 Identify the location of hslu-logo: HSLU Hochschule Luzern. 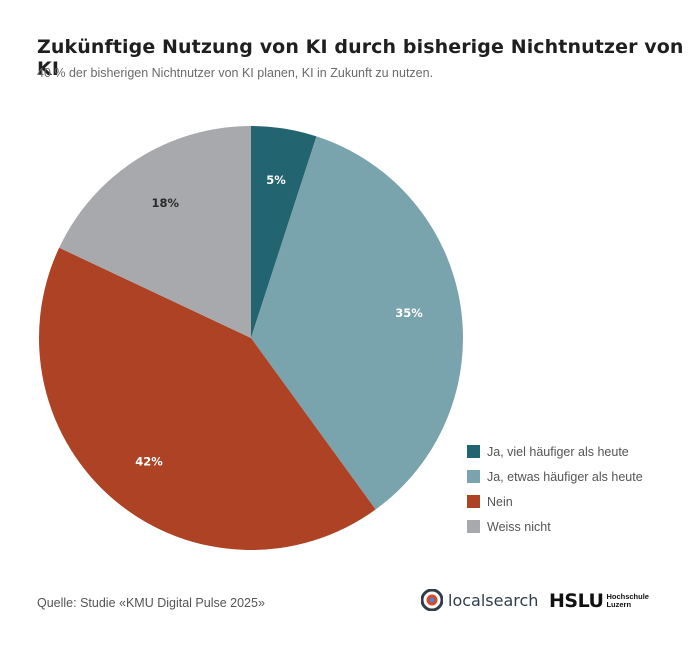
(599, 601).